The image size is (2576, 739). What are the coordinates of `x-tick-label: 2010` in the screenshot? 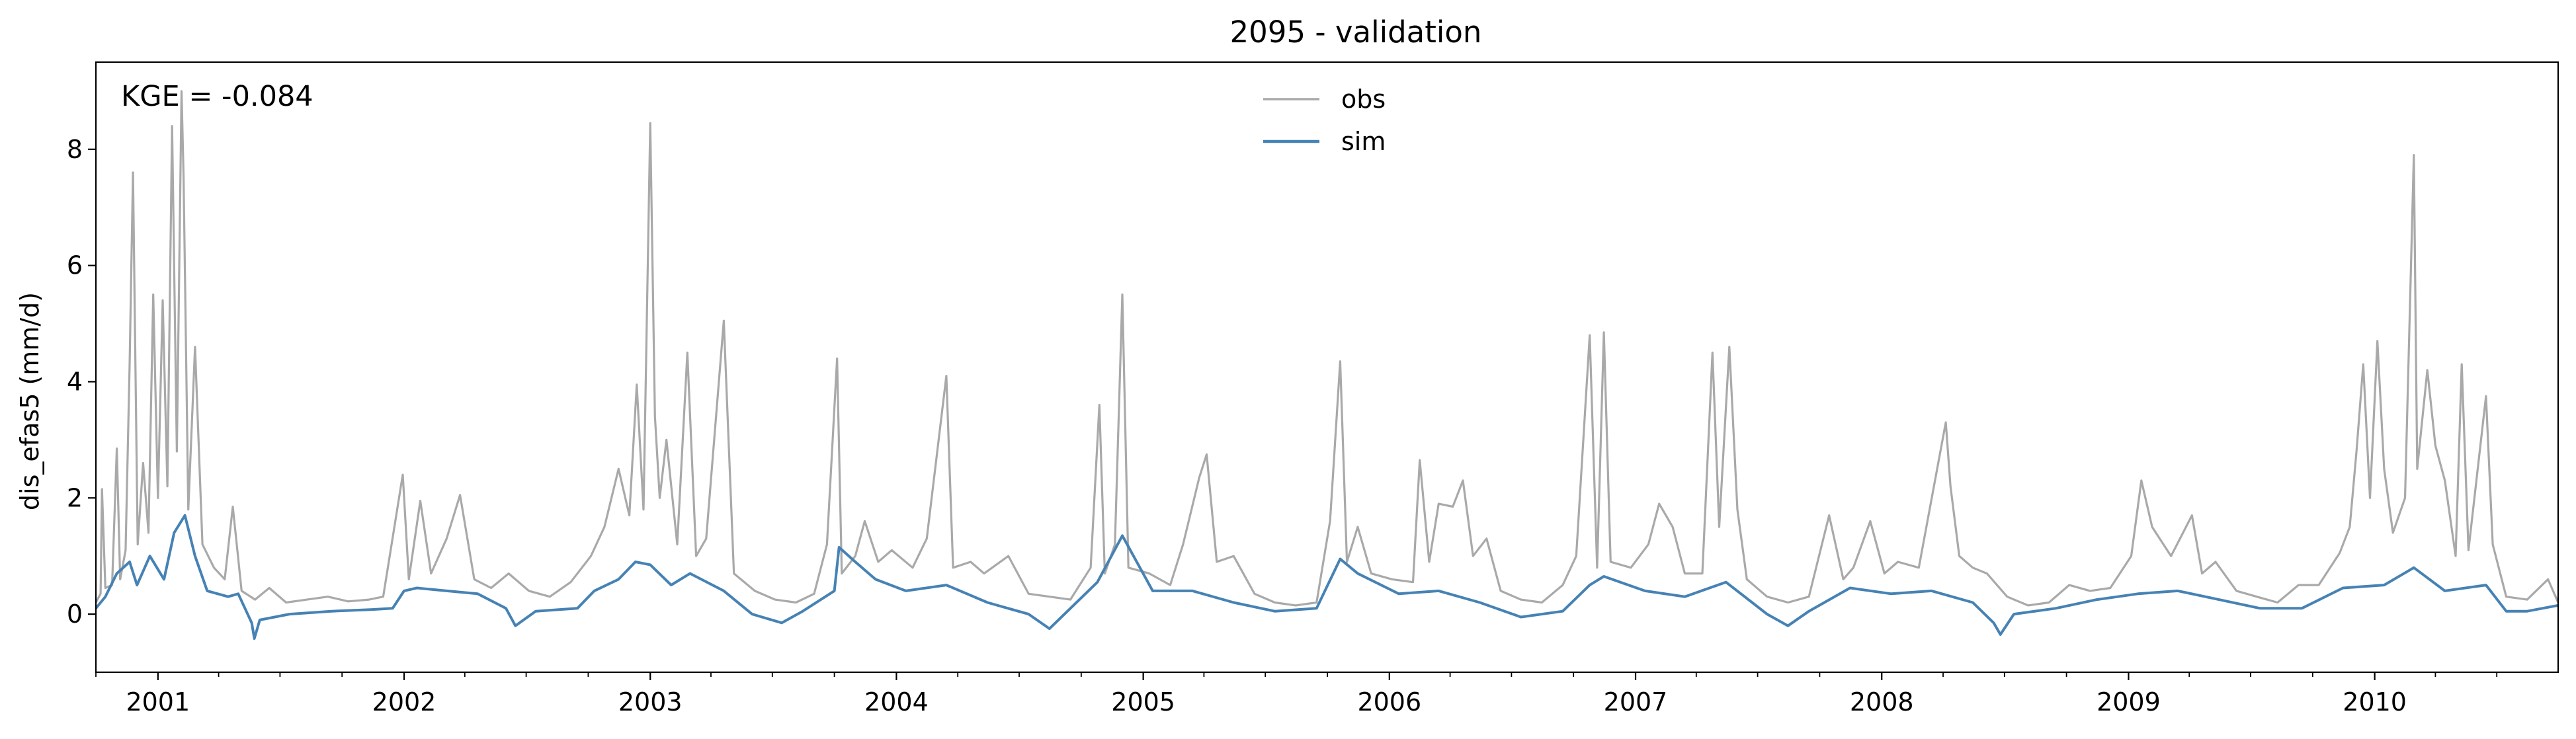 It's located at (2375, 702).